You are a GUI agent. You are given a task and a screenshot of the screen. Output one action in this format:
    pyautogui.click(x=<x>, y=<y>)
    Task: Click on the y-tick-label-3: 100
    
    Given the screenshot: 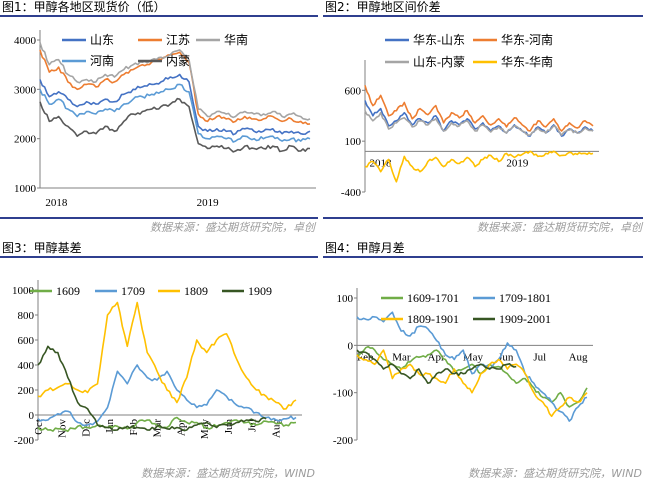 What is the action you would take?
    pyautogui.click(x=345, y=299)
    